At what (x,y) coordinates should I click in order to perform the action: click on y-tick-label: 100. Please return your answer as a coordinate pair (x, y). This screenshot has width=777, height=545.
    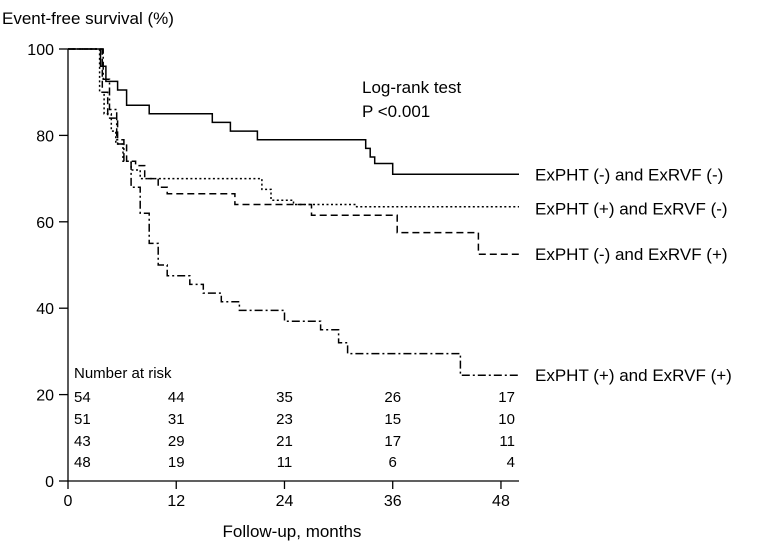
    Looking at the image, I should click on (40, 50).